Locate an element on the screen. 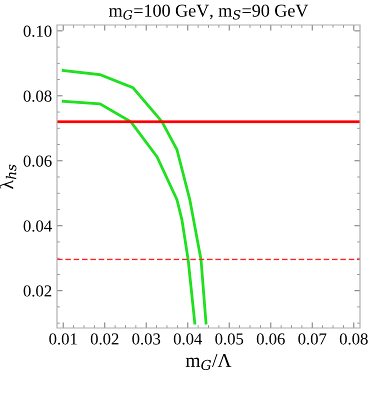  x-tick-label: 0.03 is located at coordinates (146, 339).